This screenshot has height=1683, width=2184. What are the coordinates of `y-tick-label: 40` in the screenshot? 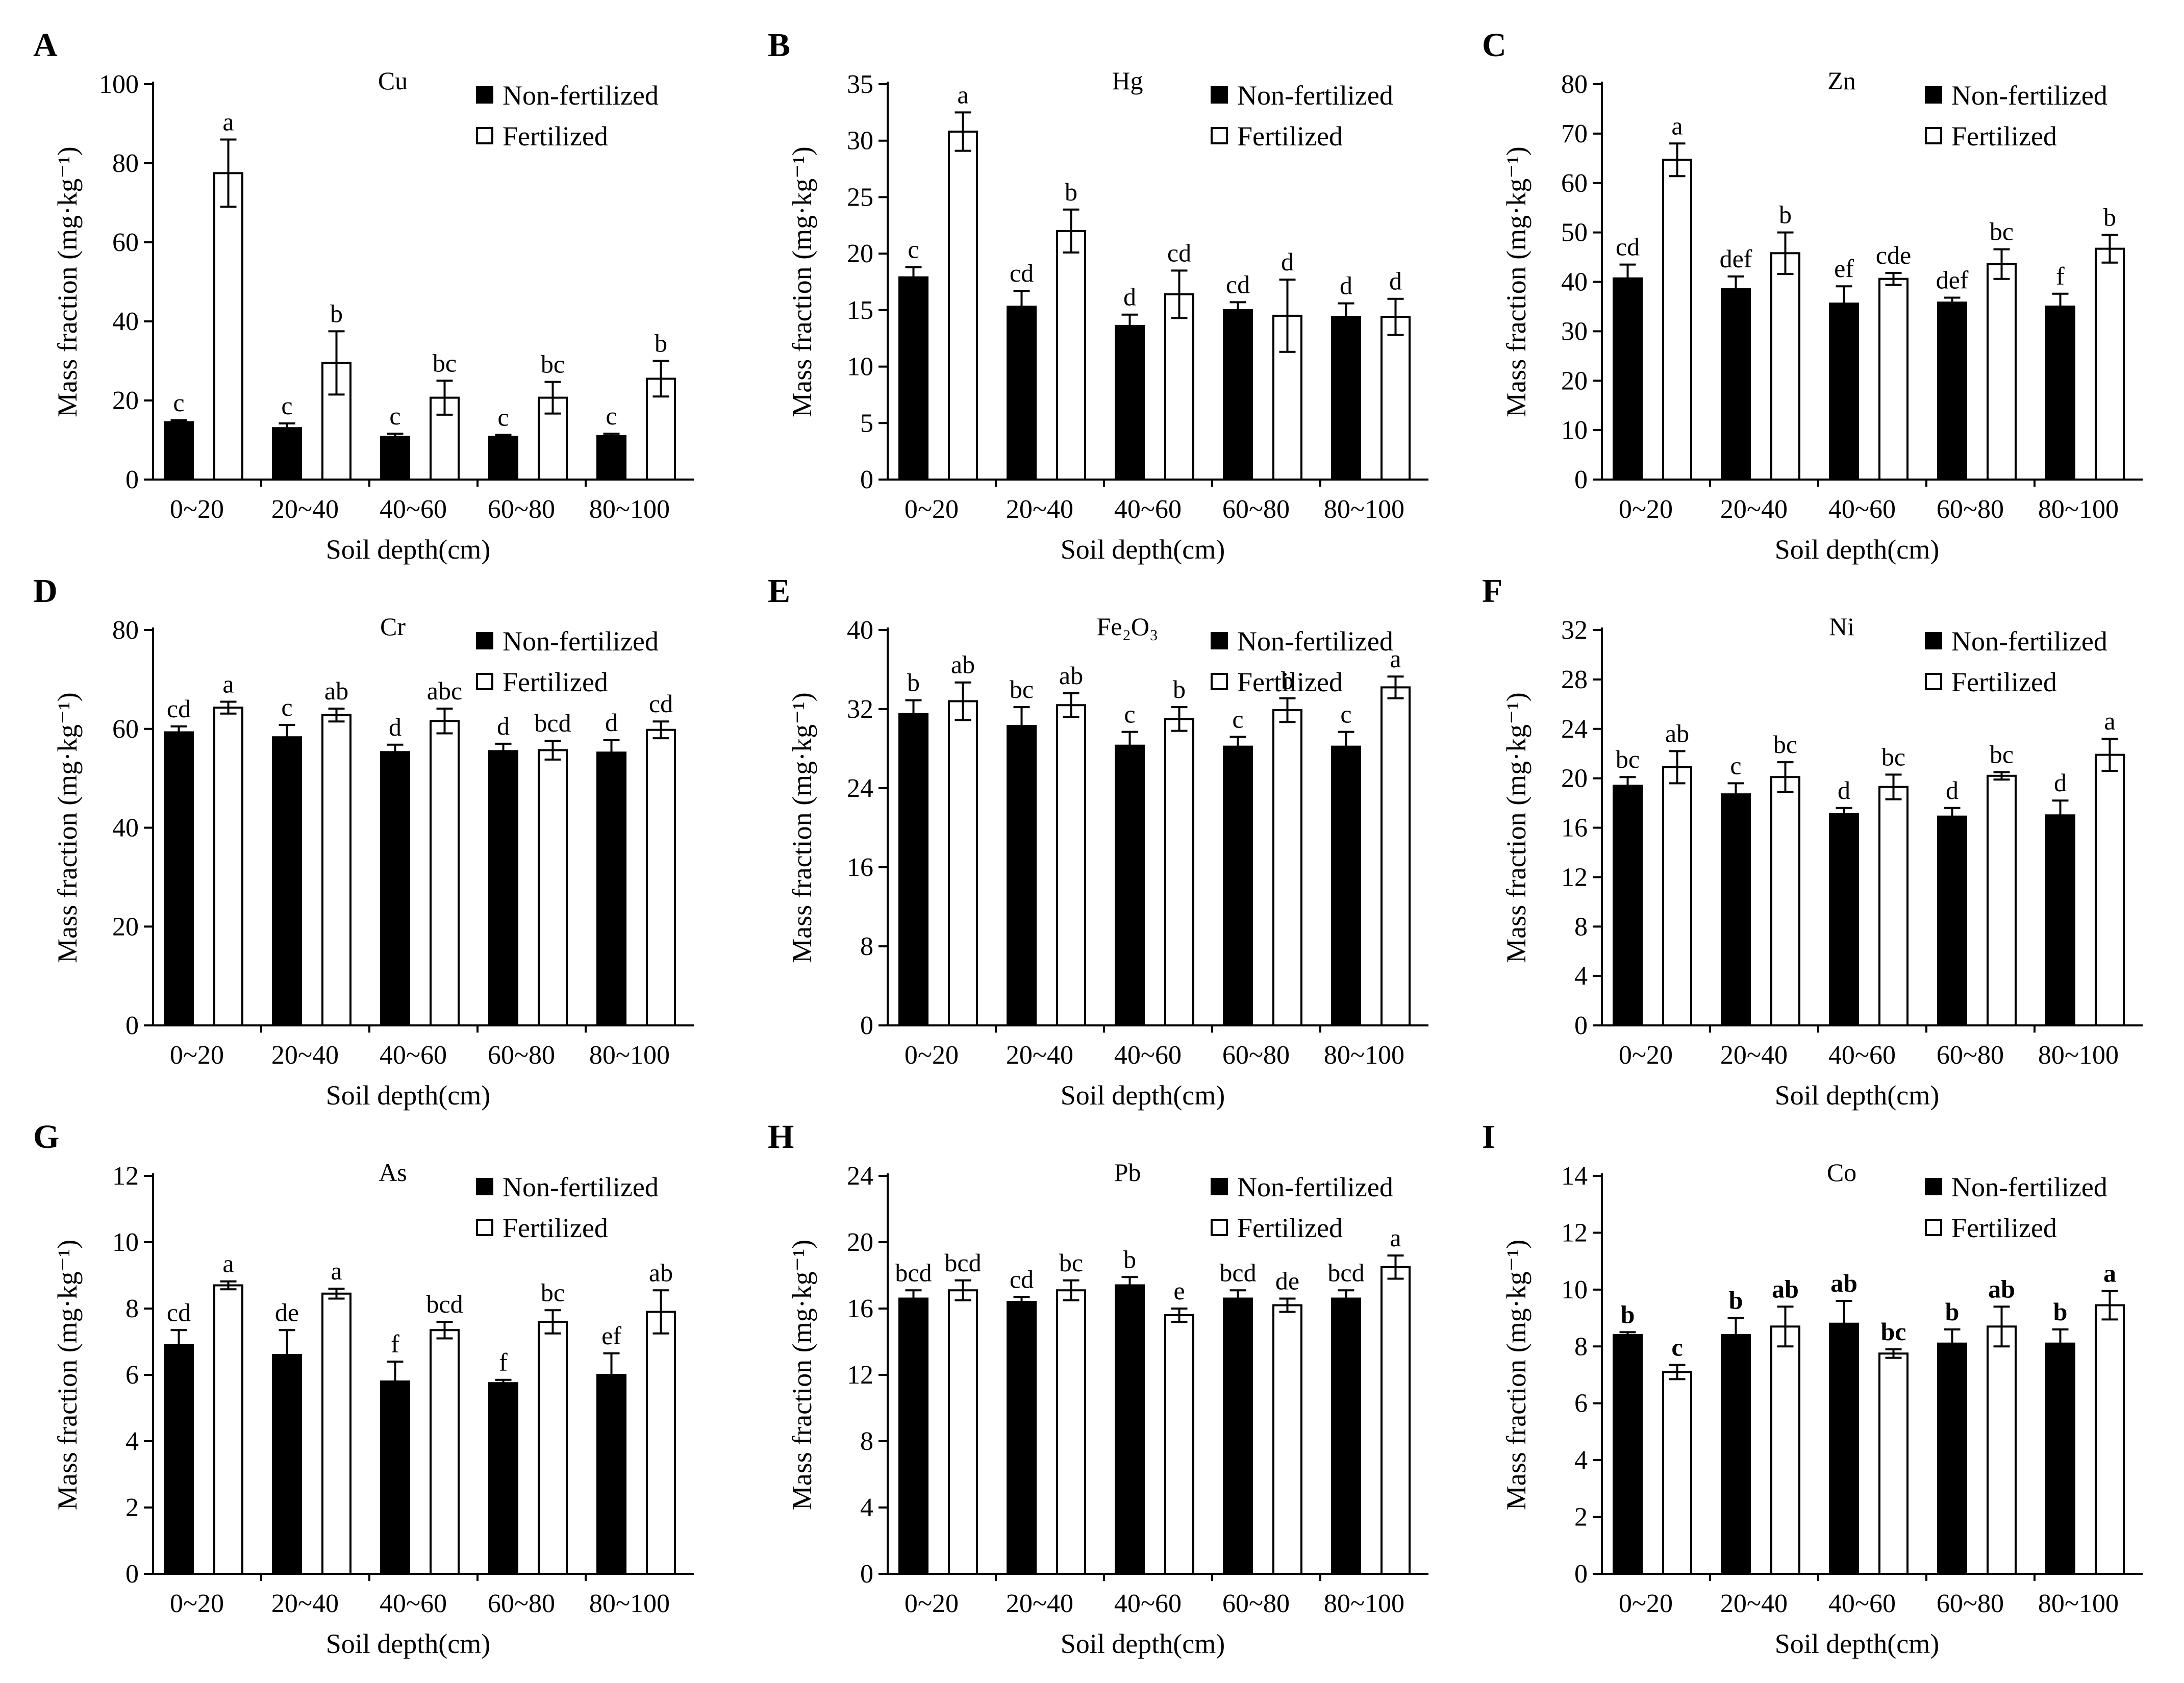 It's located at (1574, 282).